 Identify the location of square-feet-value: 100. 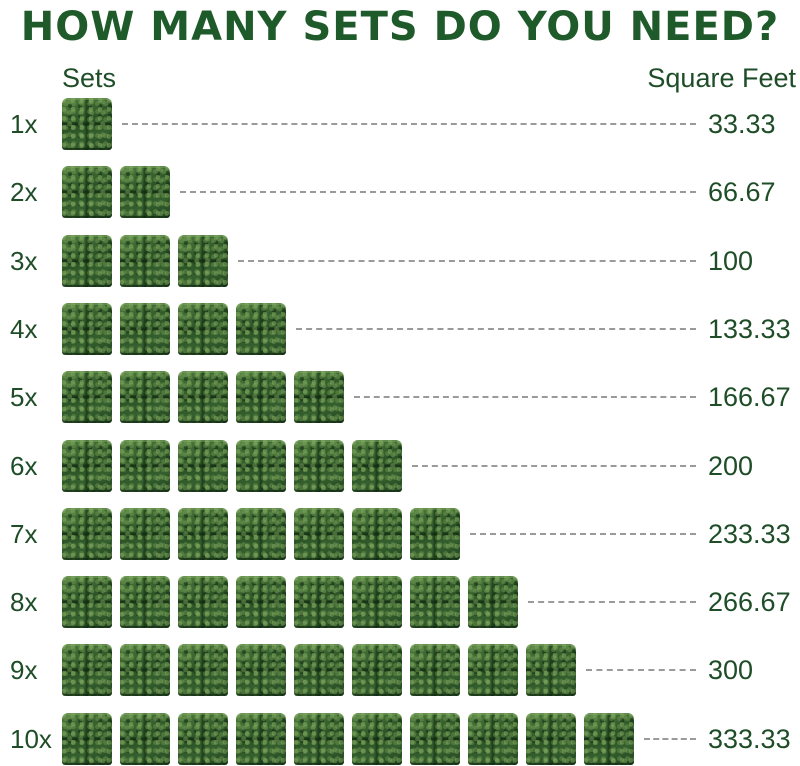
(731, 261).